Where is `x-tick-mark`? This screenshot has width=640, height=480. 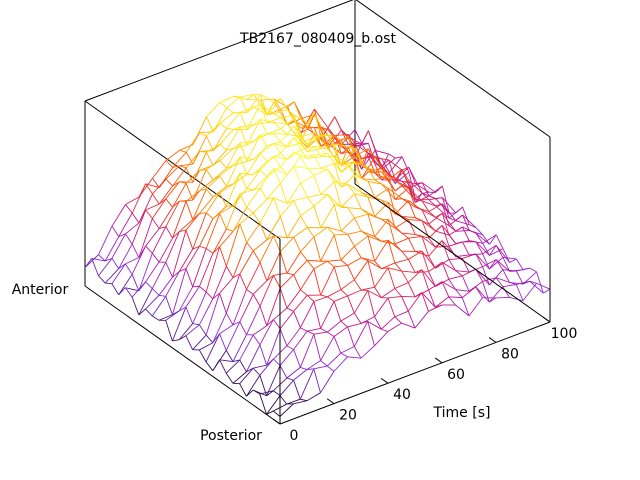 x-tick-mark is located at coordinates (384, 380).